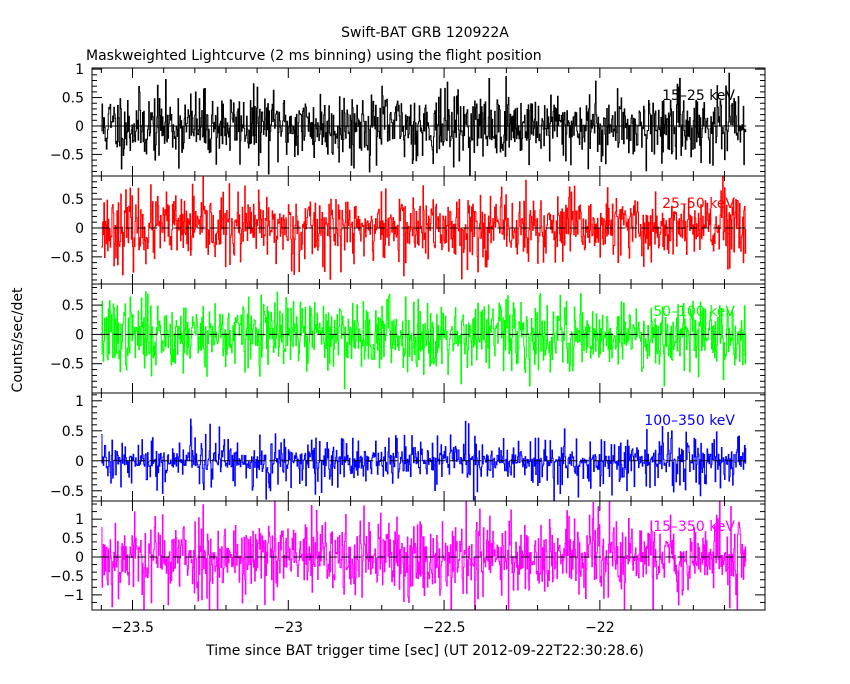 The height and width of the screenshot is (684, 850). Describe the element at coordinates (698, 96) in the screenshot. I see `band-label: 15–25 keV` at that location.